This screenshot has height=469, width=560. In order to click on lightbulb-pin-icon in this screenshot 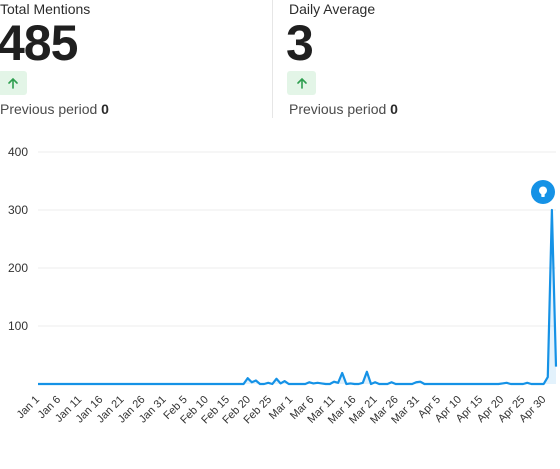, I will do `click(543, 192)`.